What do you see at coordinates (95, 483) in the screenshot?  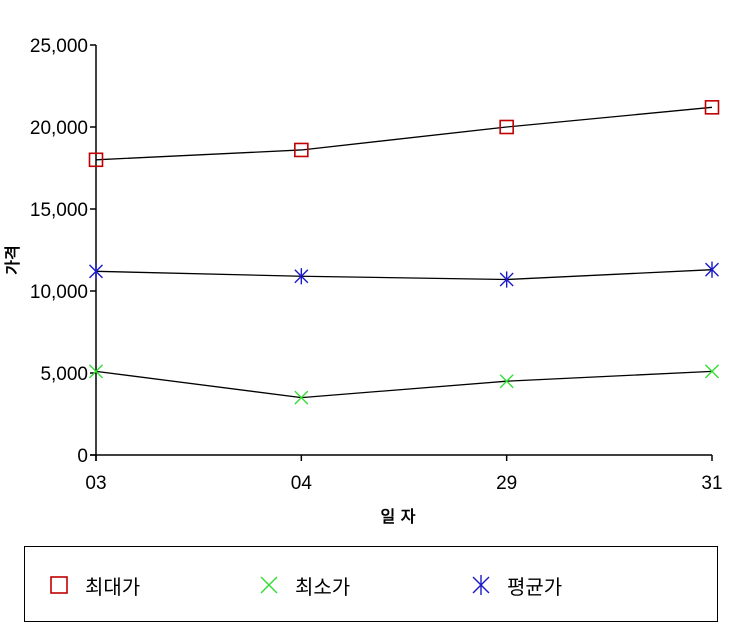 I see `x-tick-label: 03` at bounding box center [95, 483].